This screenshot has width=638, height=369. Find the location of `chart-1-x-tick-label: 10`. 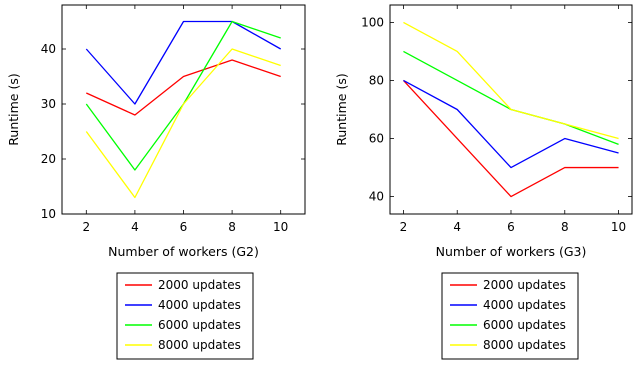

chart-1-x-tick-label: 10 is located at coordinates (280, 227).